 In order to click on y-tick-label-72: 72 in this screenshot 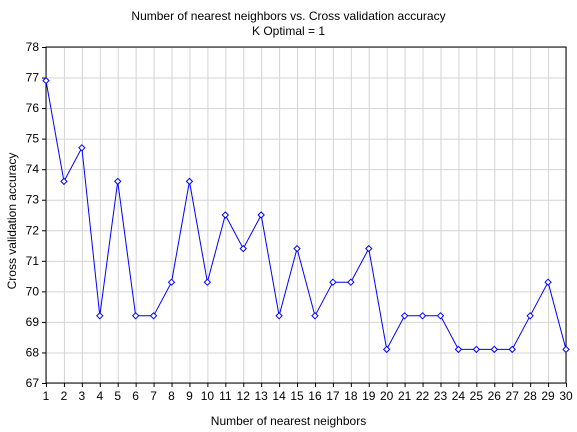, I will do `click(33, 230)`.